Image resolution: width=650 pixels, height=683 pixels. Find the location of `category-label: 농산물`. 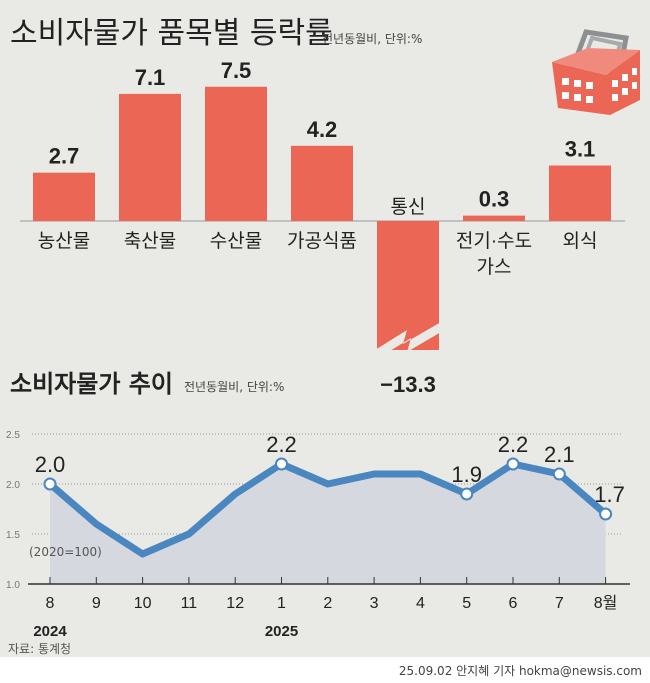

category-label: 농산물 is located at coordinates (64, 241).